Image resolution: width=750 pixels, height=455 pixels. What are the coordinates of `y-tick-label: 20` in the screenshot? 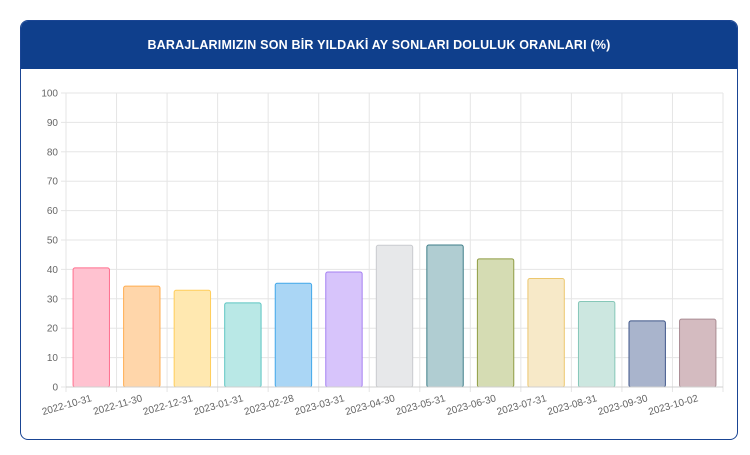 It's located at (53, 329).